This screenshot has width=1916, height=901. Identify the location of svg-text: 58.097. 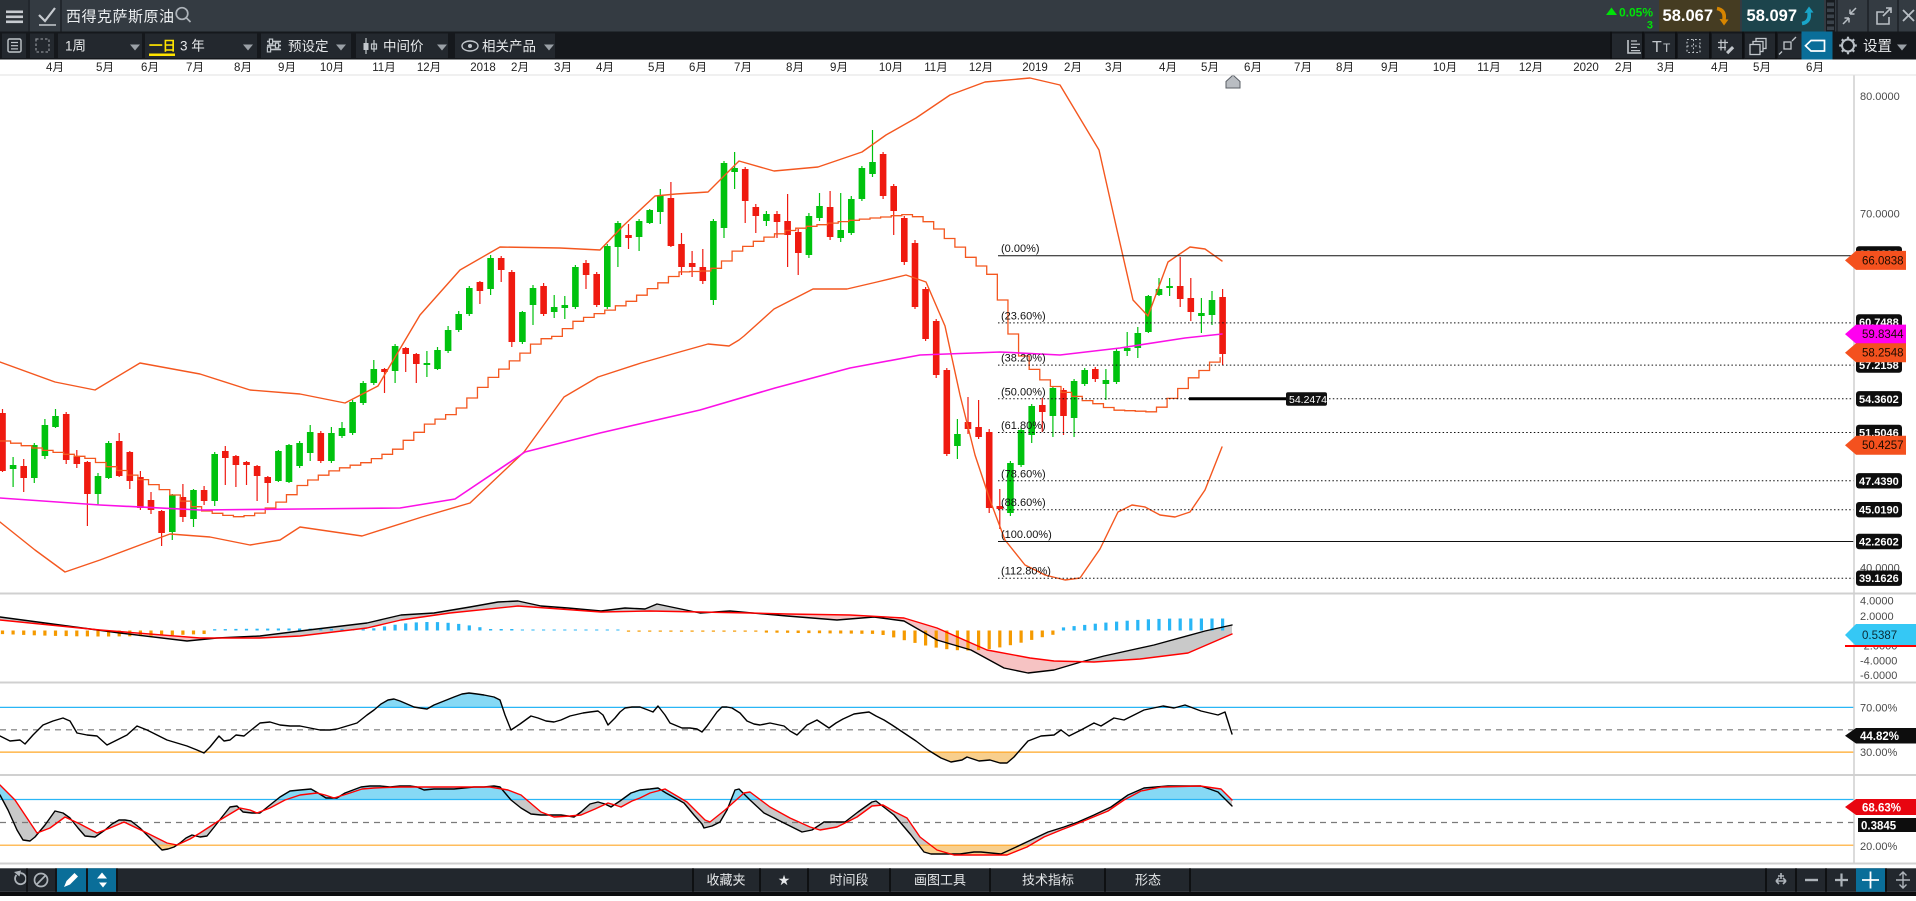
(1772, 16).